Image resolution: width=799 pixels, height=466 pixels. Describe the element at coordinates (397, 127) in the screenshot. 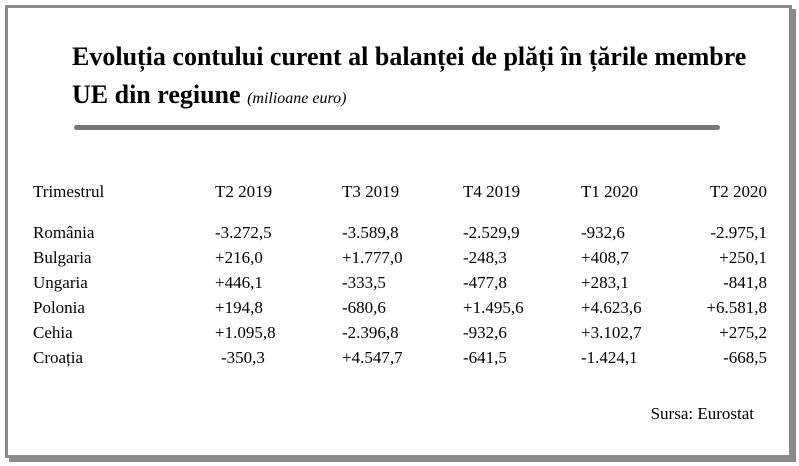

I see `title-divider` at that location.